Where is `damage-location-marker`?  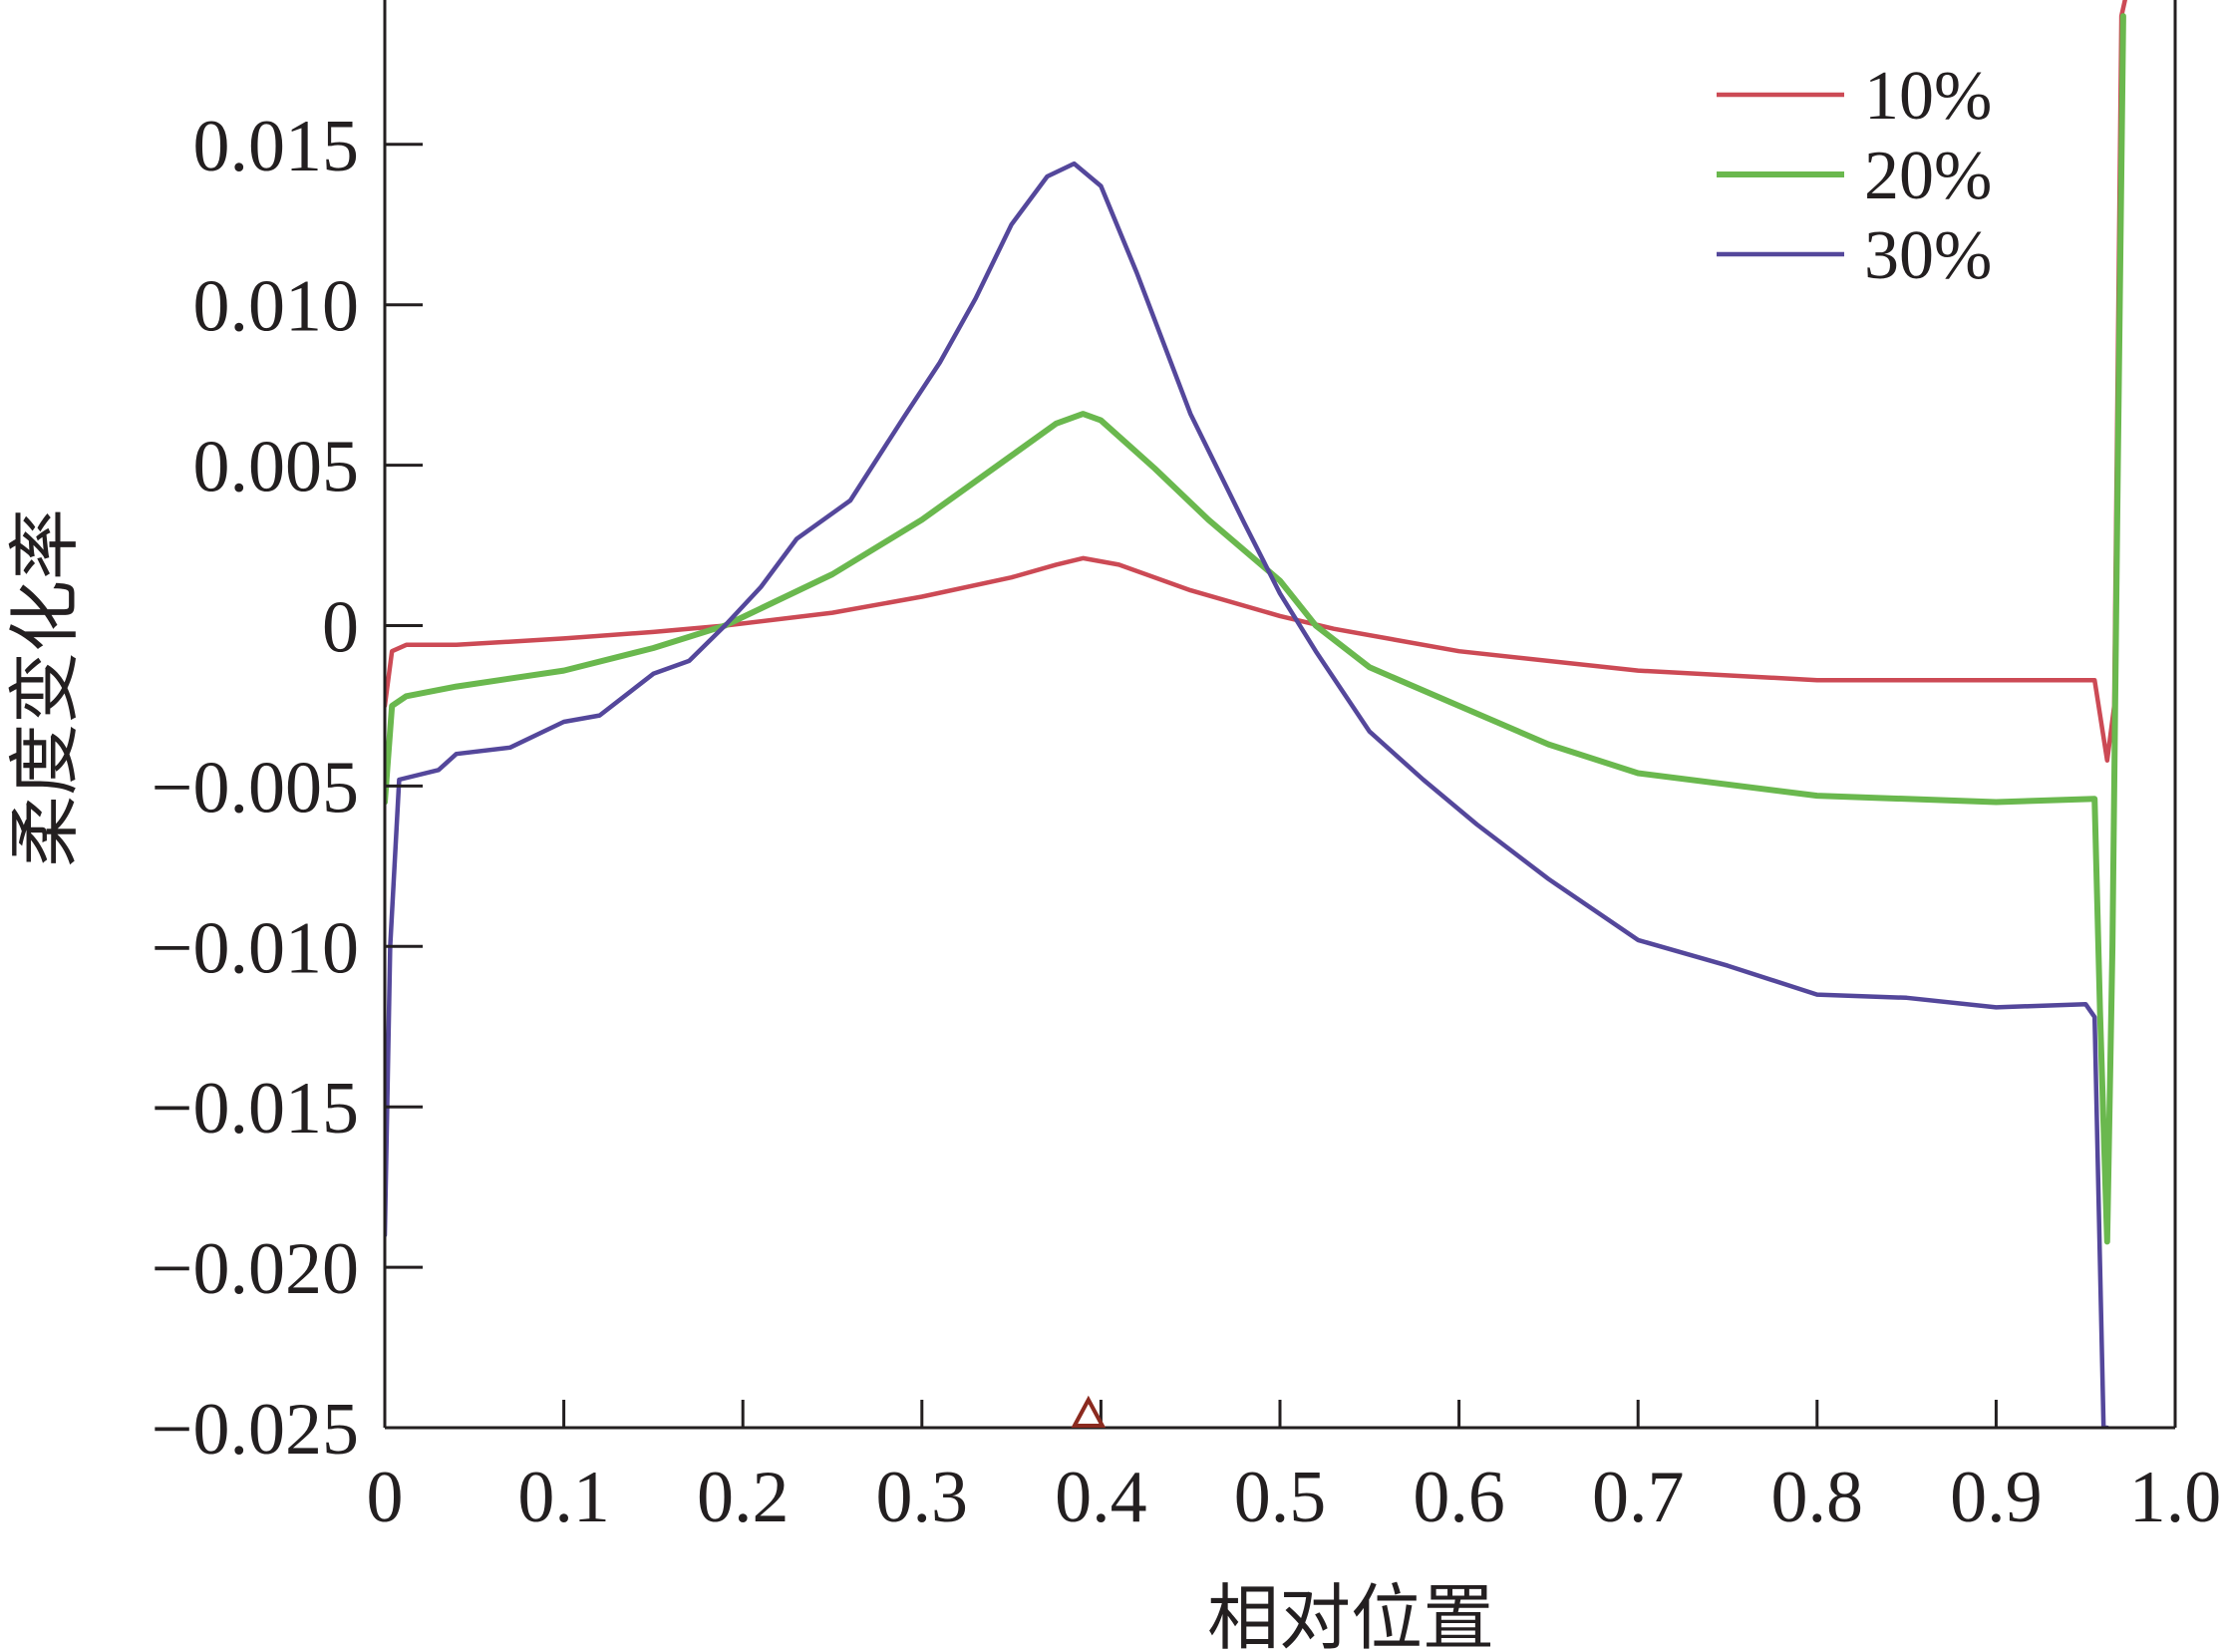 damage-location-marker is located at coordinates (1089, 1411).